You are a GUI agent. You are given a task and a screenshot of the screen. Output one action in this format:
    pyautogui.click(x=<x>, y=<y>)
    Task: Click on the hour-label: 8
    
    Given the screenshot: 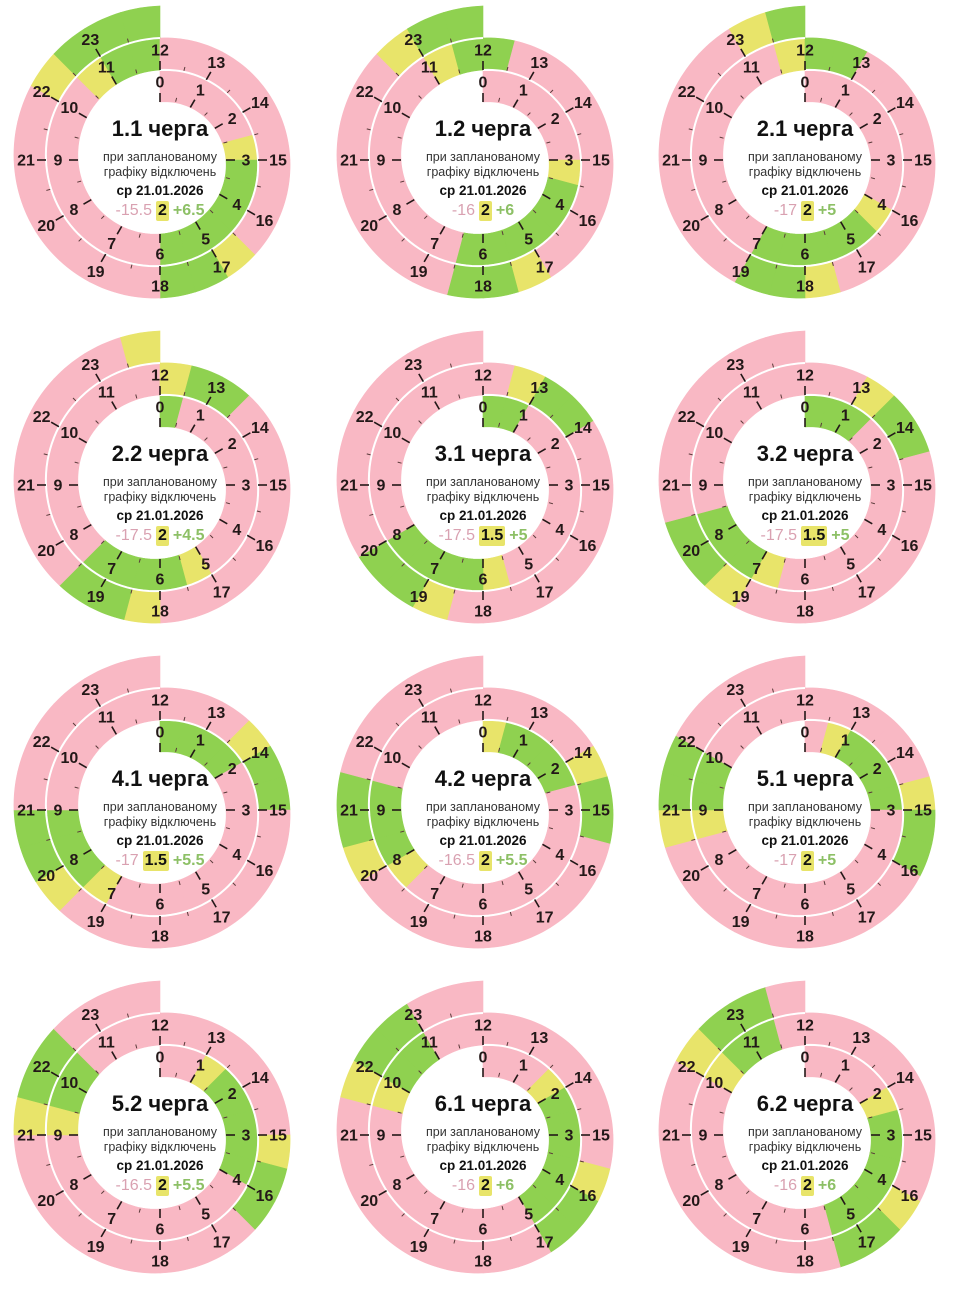 What is the action you would take?
    pyautogui.click(x=719, y=210)
    